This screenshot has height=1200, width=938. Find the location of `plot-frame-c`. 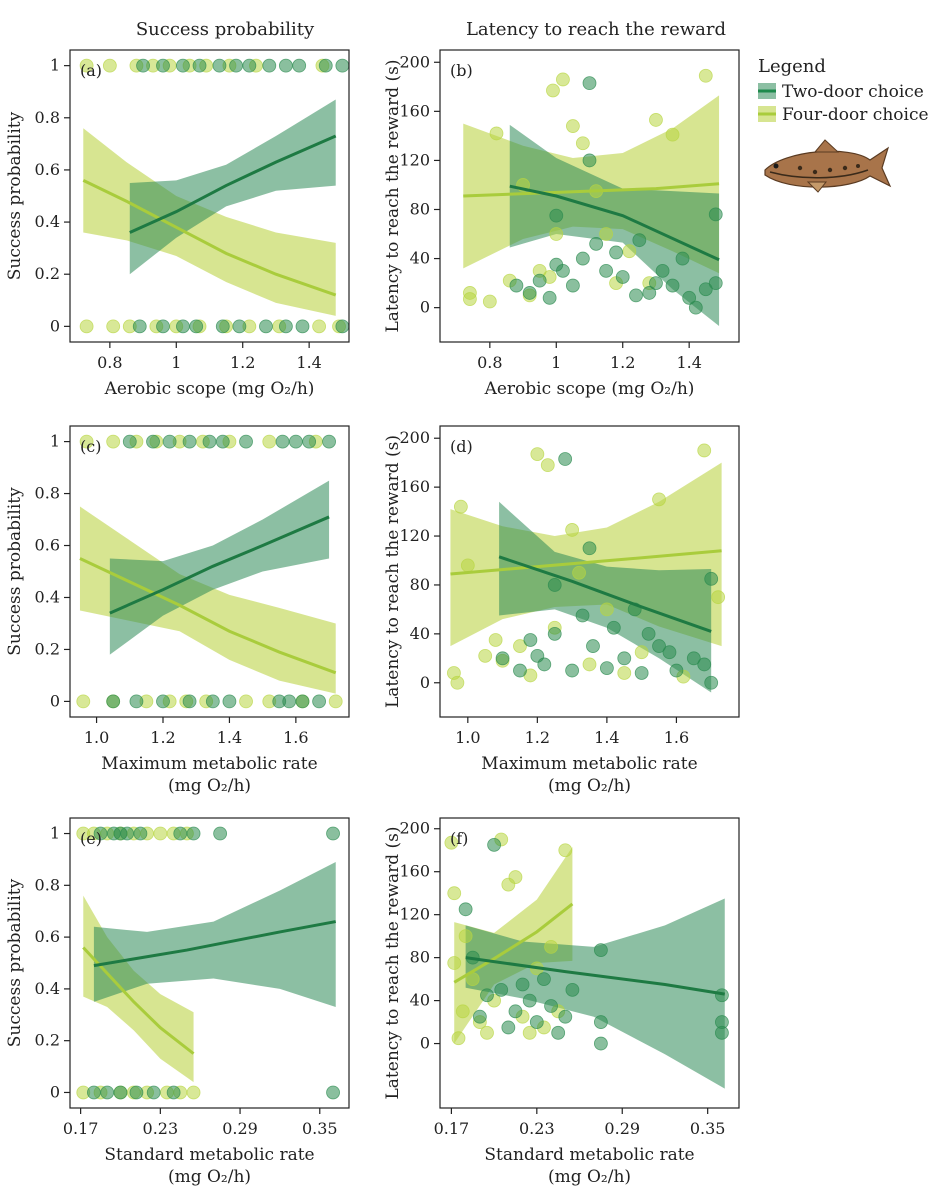

plot-frame-c is located at coordinates (209, 571).